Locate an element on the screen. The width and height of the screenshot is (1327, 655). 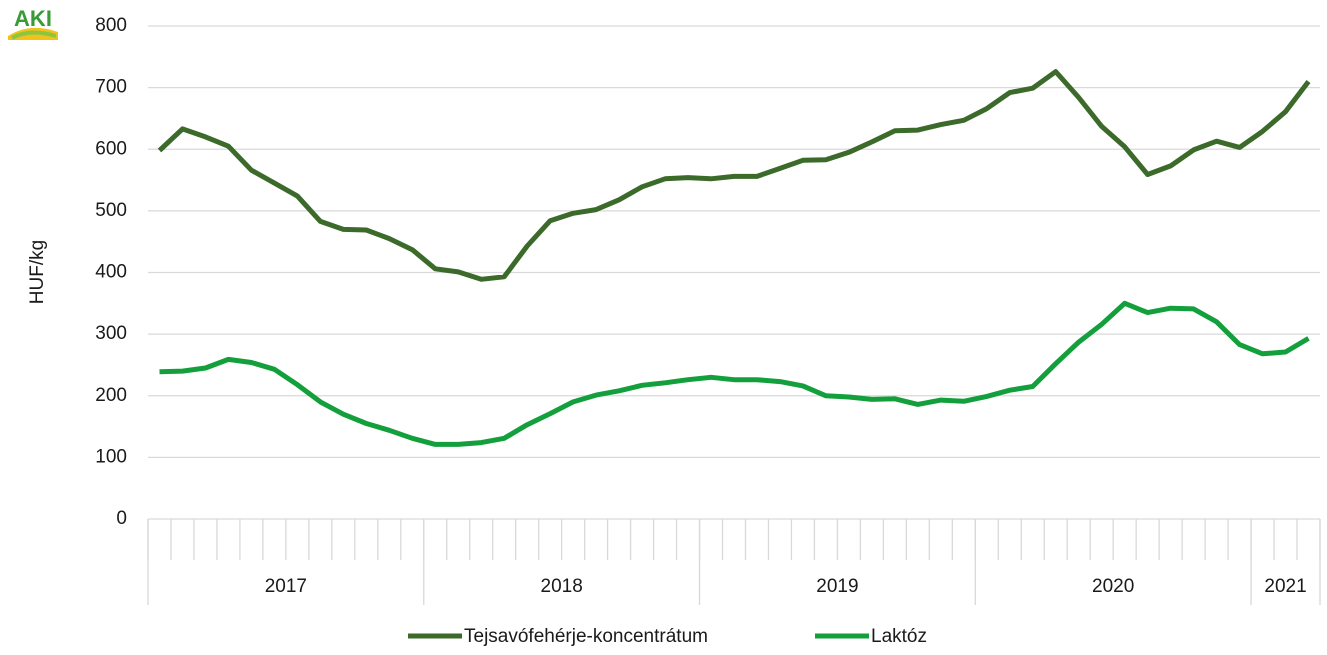
legend-label: Tejsavófehérje-koncentrátum is located at coordinates (586, 636).